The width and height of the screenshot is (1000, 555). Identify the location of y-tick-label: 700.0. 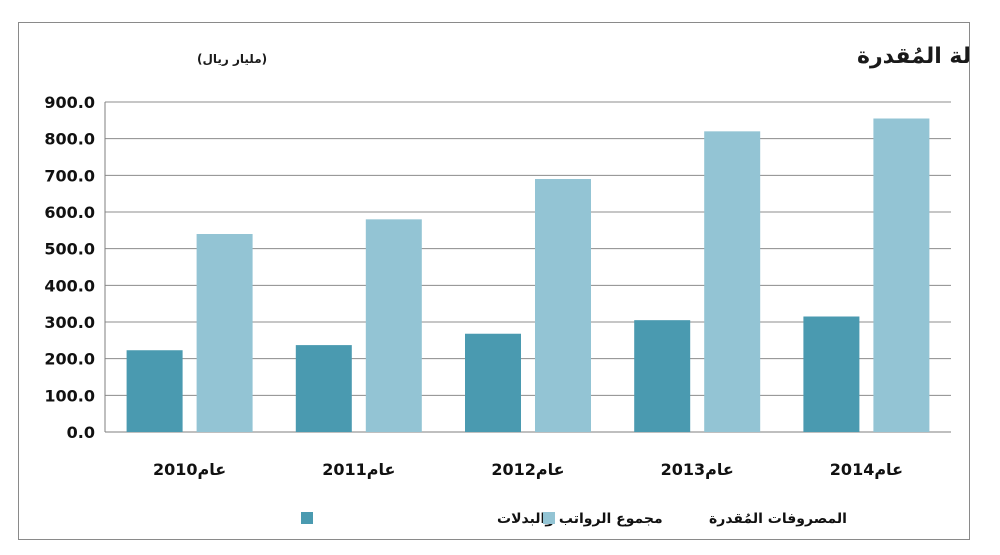
(69, 175).